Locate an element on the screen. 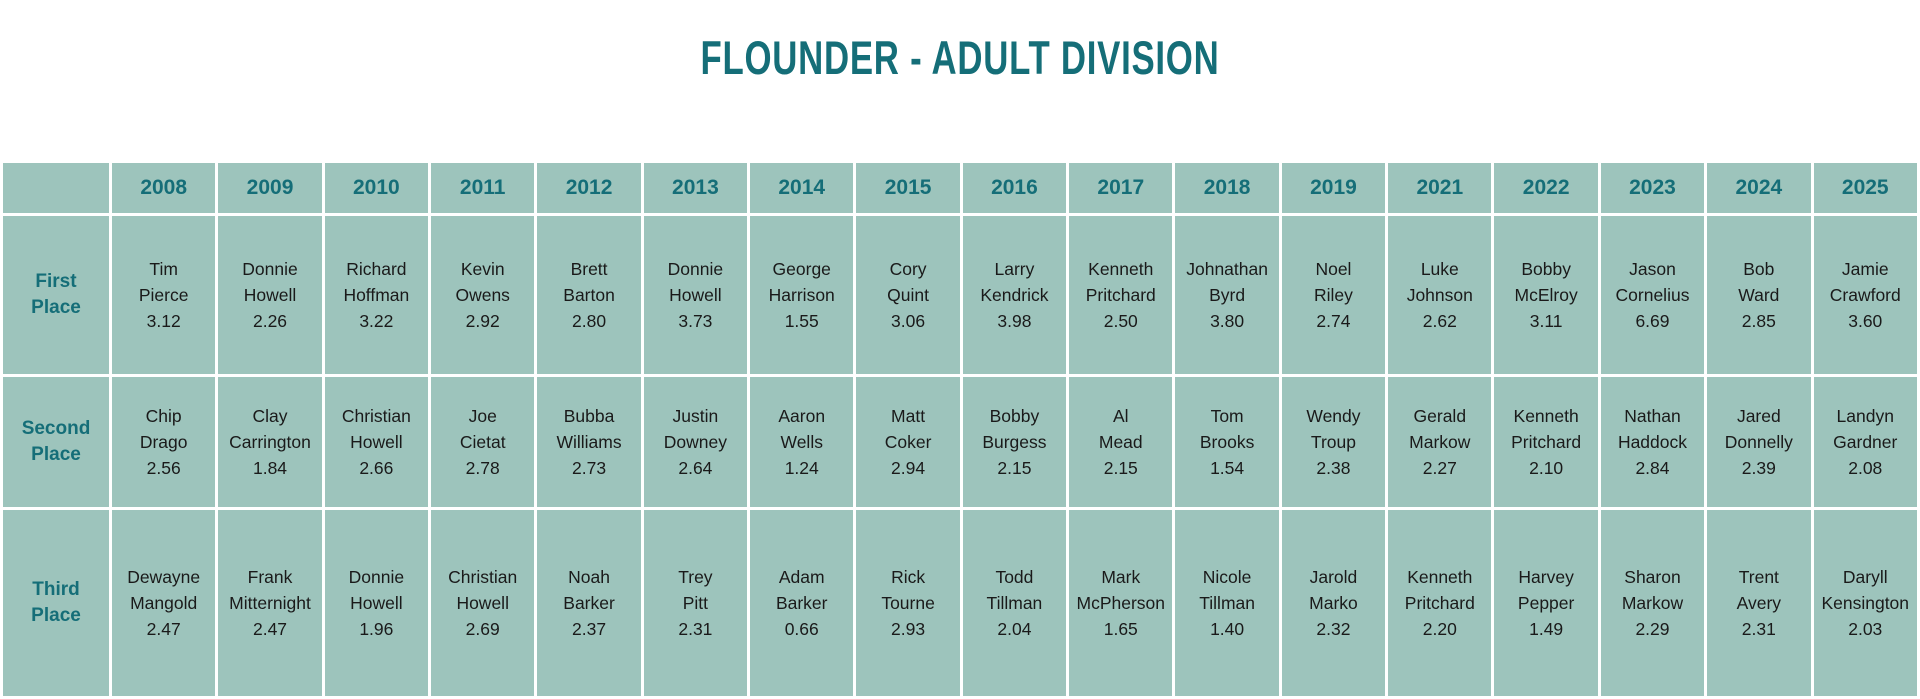 The height and width of the screenshot is (699, 1920). text-line: Trey is located at coordinates (695, 577).